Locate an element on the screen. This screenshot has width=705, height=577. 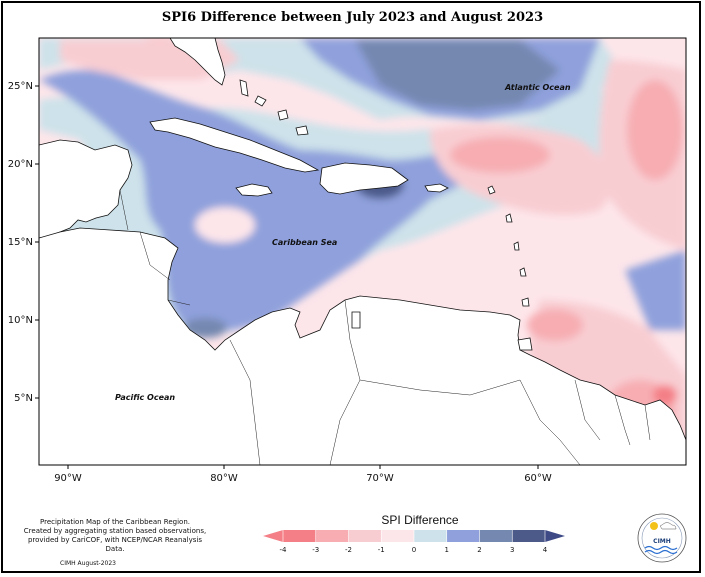
lat-label-10n: 10°N is located at coordinates (20, 320).